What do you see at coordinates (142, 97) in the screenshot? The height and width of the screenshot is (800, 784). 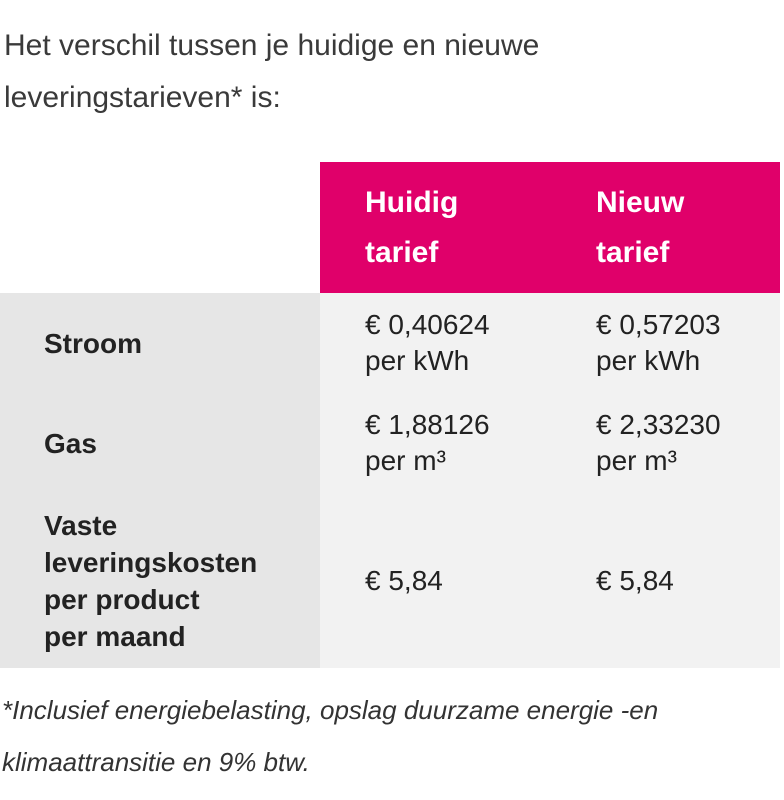 I see `intro-line: leveringstarieven* is:` at bounding box center [142, 97].